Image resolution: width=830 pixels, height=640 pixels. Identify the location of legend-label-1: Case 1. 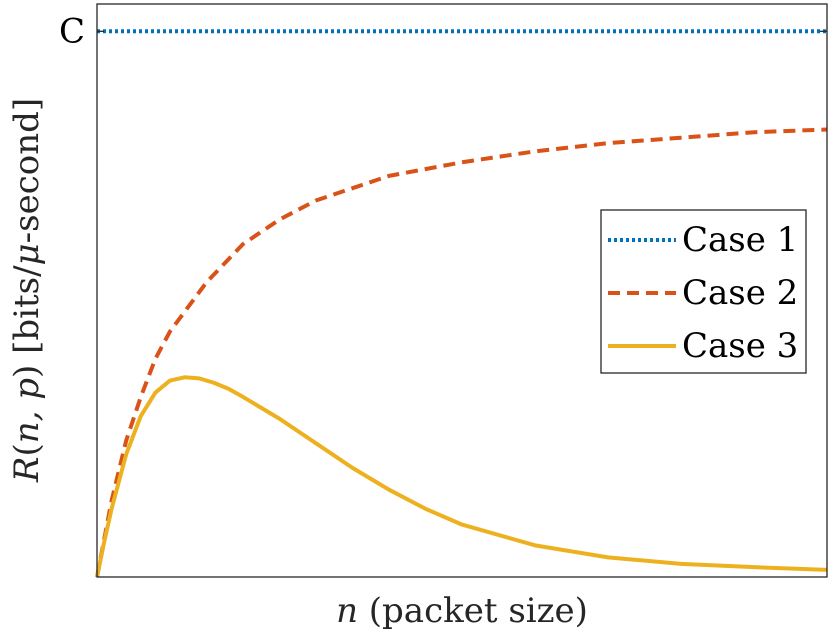
(740, 240).